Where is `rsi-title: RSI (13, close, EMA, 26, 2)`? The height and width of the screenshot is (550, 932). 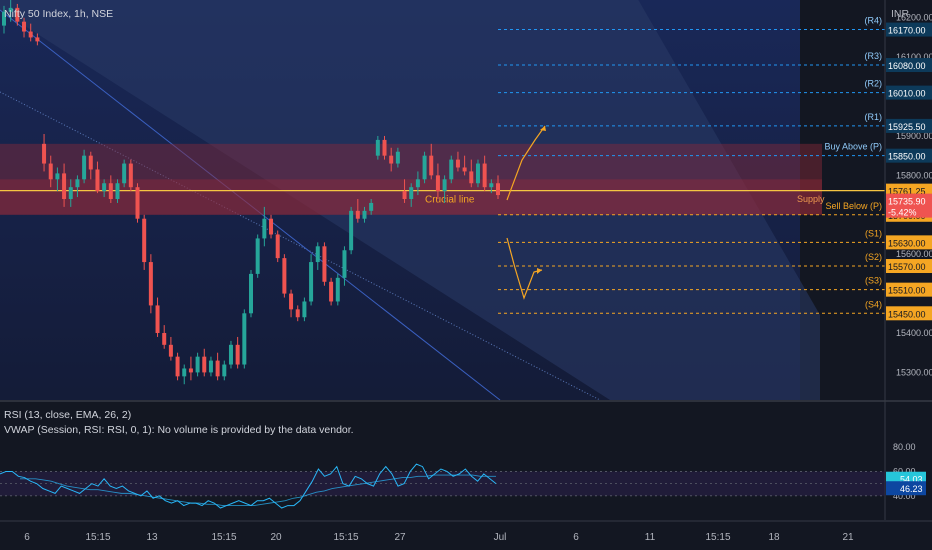
rsi-title: RSI (13, close, EMA, 26, 2) is located at coordinates (68, 415).